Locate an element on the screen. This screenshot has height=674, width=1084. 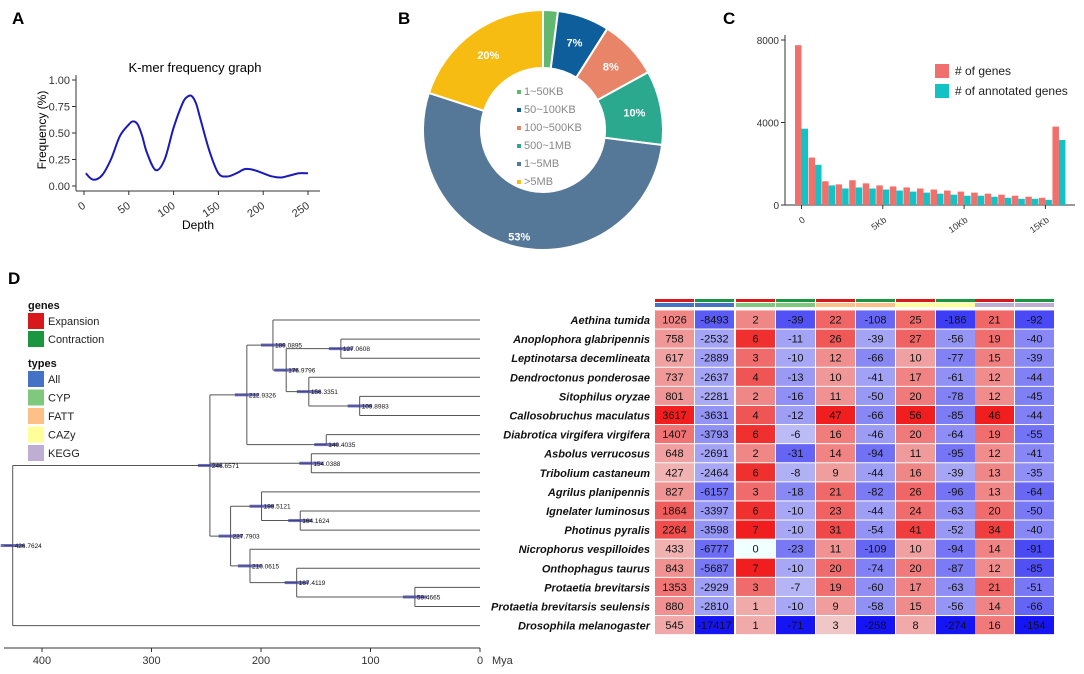
time-axis-unit: Mya is located at coordinates (503, 661).